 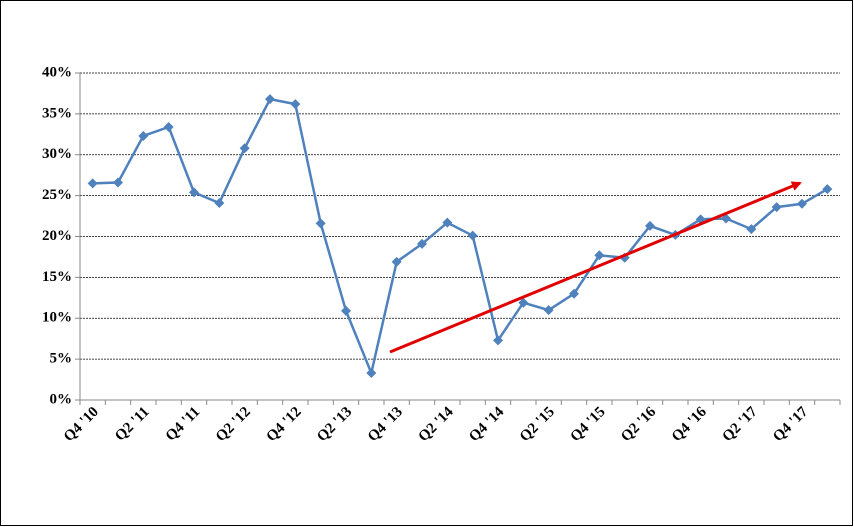 What do you see at coordinates (57, 318) in the screenshot?
I see `y-tick-label: 10%` at bounding box center [57, 318].